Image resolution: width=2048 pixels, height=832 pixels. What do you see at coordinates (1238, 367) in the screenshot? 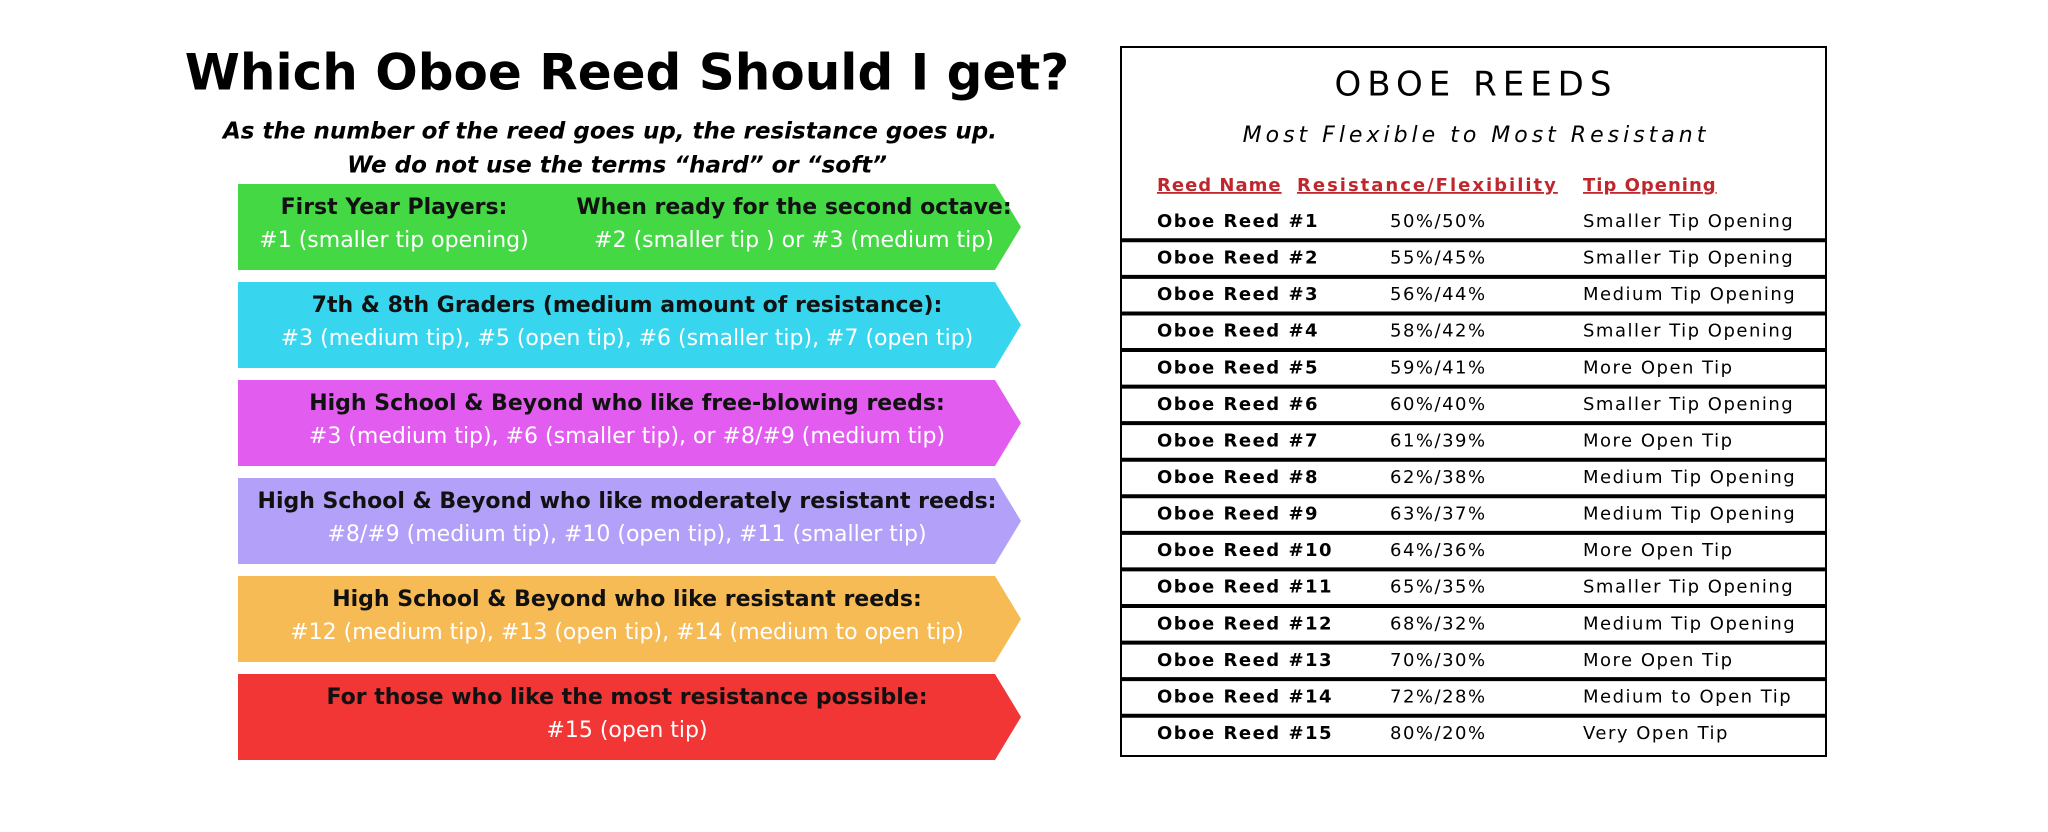
I see `table-cell: Oboe Reed #5` at bounding box center [1238, 367].